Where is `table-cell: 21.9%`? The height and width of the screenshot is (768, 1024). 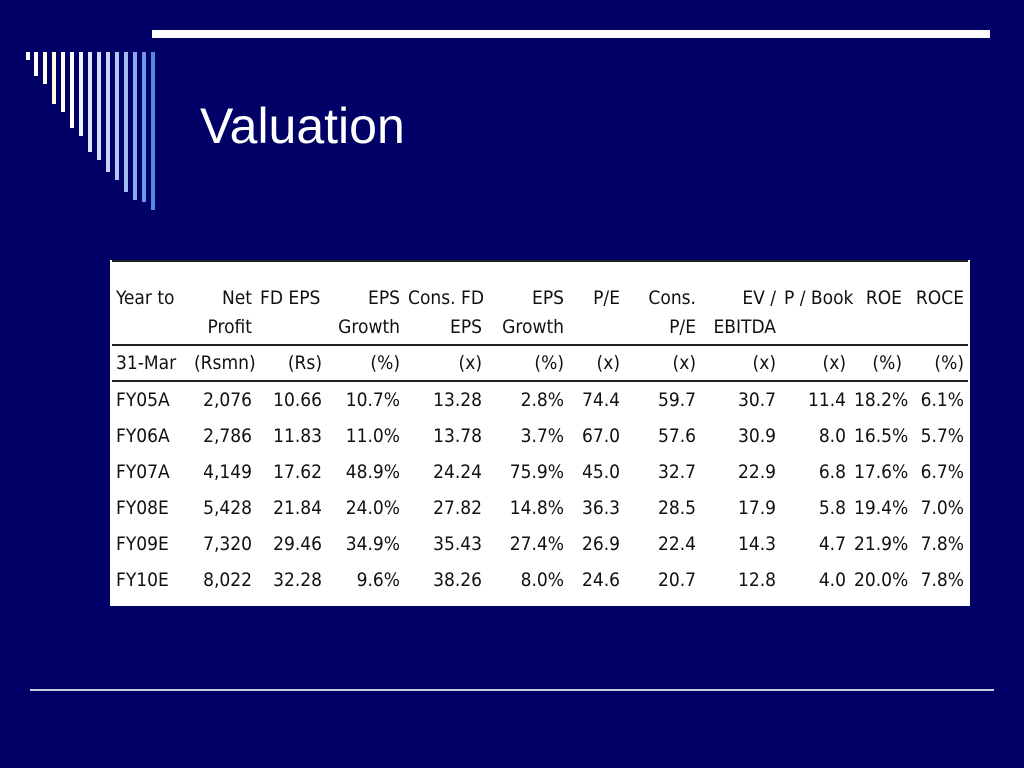
table-cell: 21.9% is located at coordinates (881, 544).